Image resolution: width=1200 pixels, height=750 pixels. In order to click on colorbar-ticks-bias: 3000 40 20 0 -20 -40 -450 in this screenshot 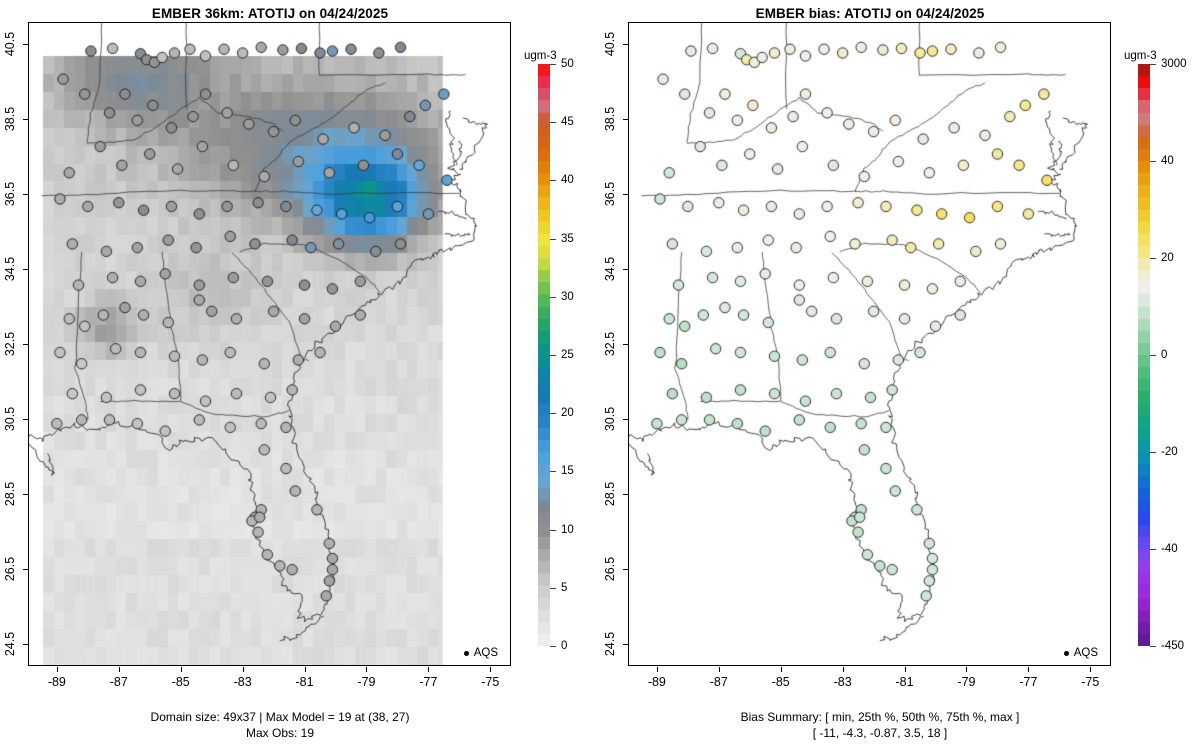, I will do `click(1170, 355)`.